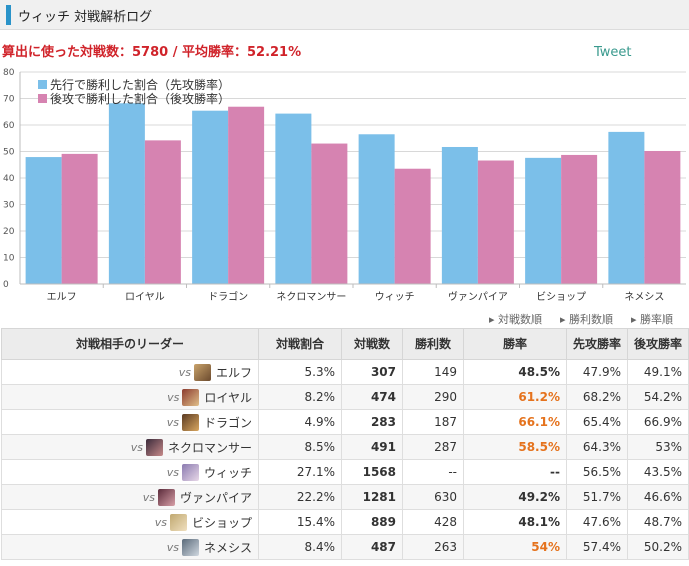 The image size is (689, 566). What do you see at coordinates (597, 344) in the screenshot?
I see `col-header-first-winrate: 先攻勝率` at bounding box center [597, 344].